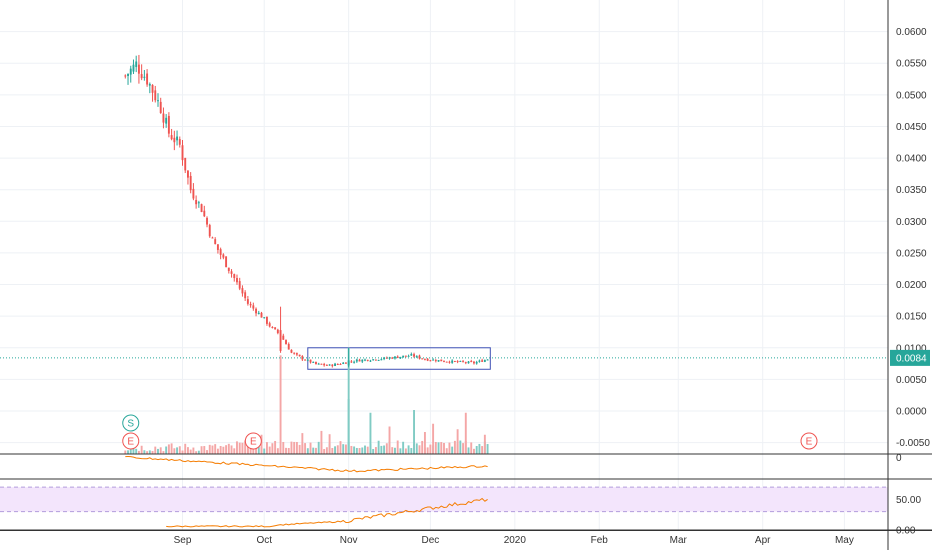  Describe the element at coordinates (763, 540) in the screenshot. I see `time-axis-label: Apr` at that location.